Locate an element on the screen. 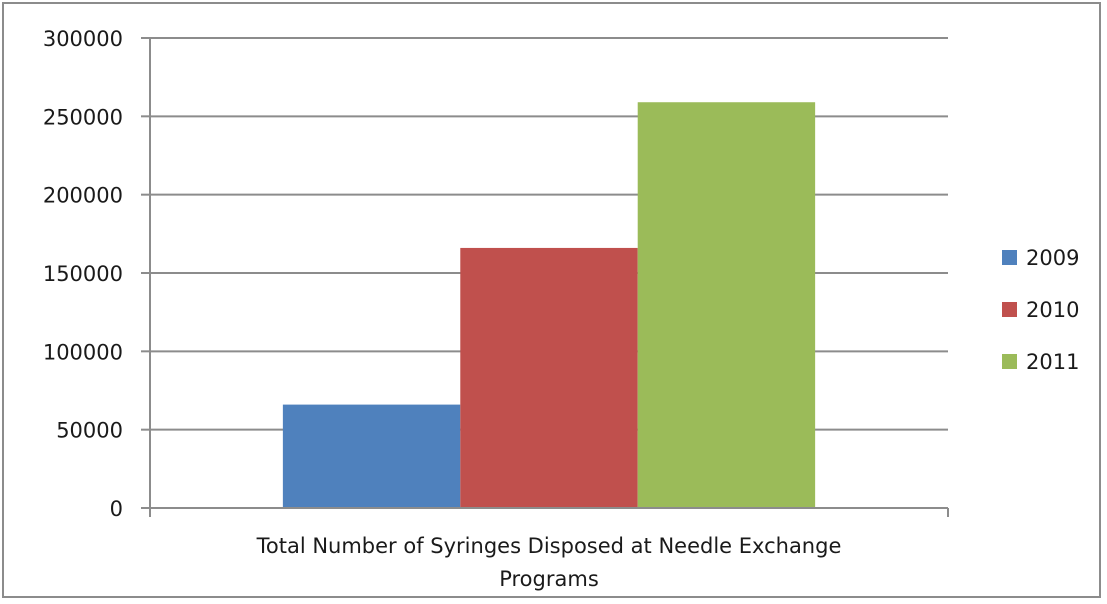  y-tick-label: 150000 is located at coordinates (83, 274).